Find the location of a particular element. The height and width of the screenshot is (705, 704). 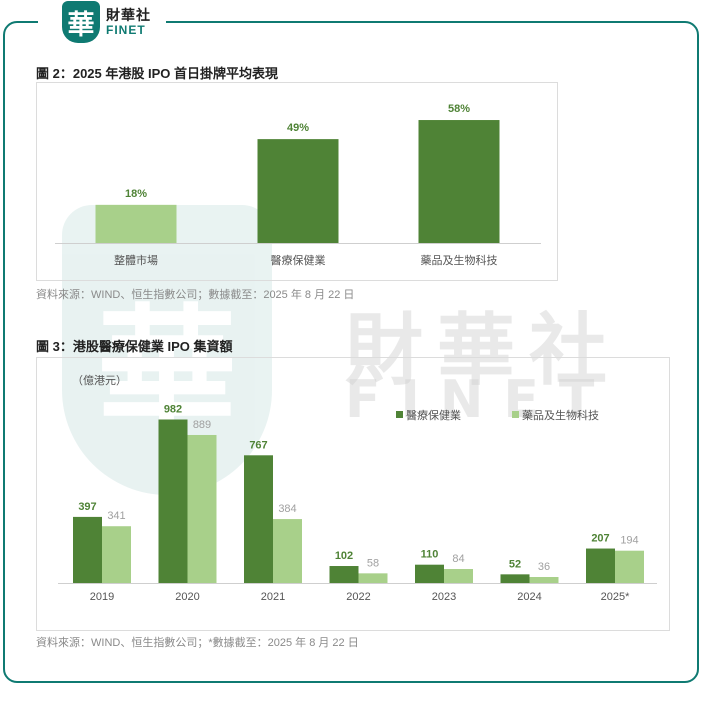

logo-strip is located at coordinates (102, 22).